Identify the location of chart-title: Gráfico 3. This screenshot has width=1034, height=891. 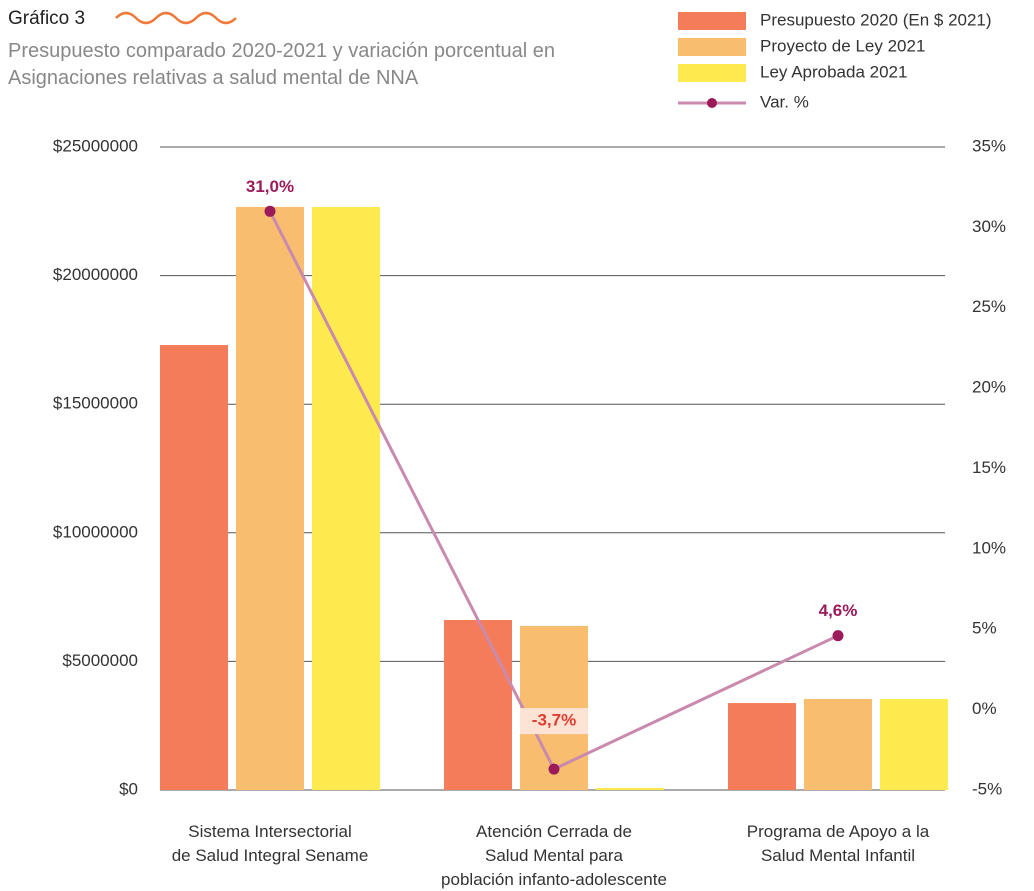
(47, 18).